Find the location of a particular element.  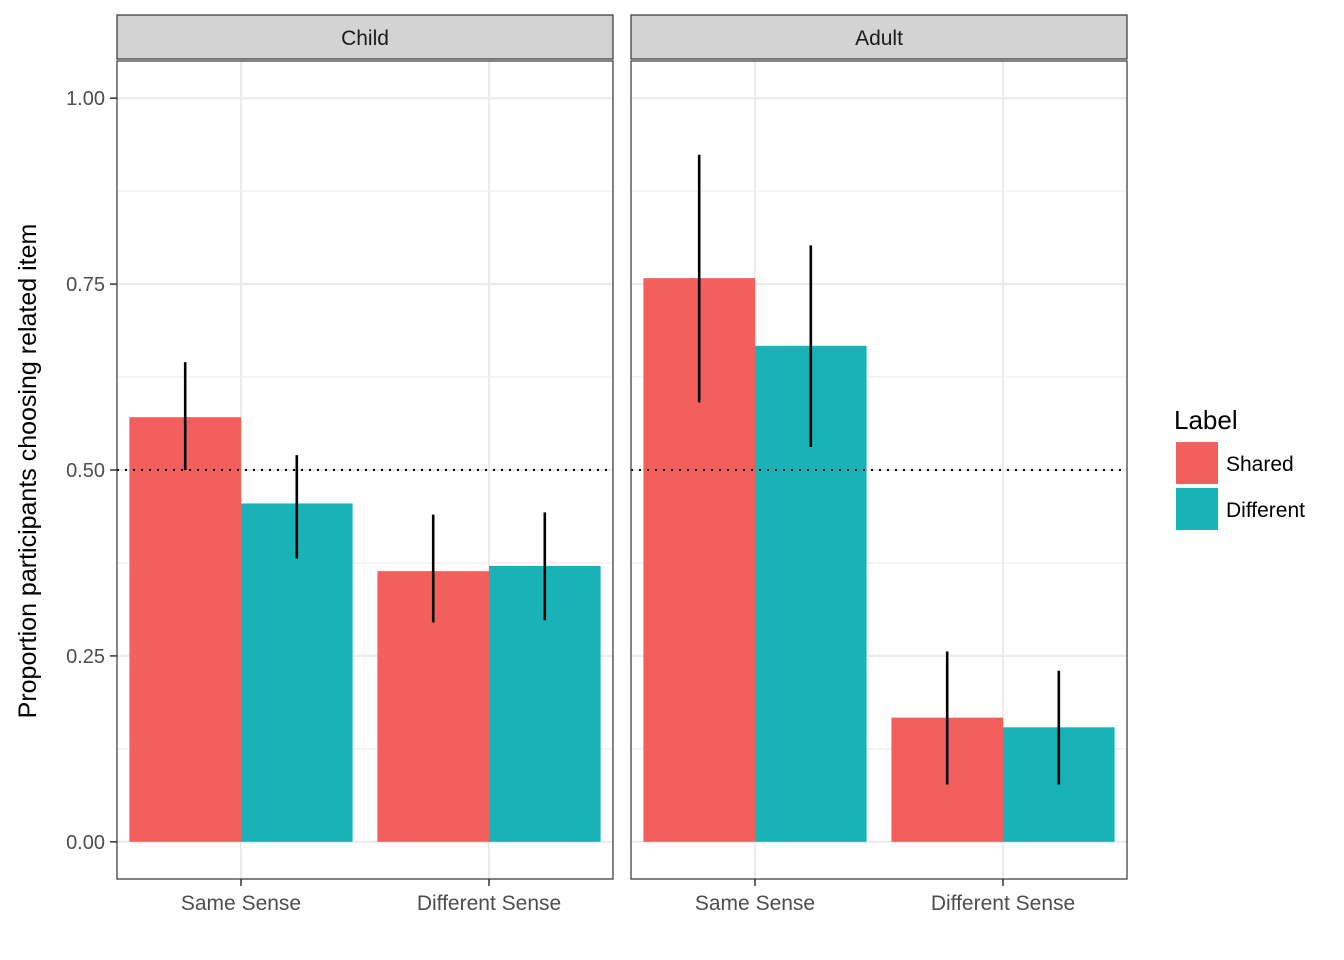

legend-key-different is located at coordinates (1197, 509).